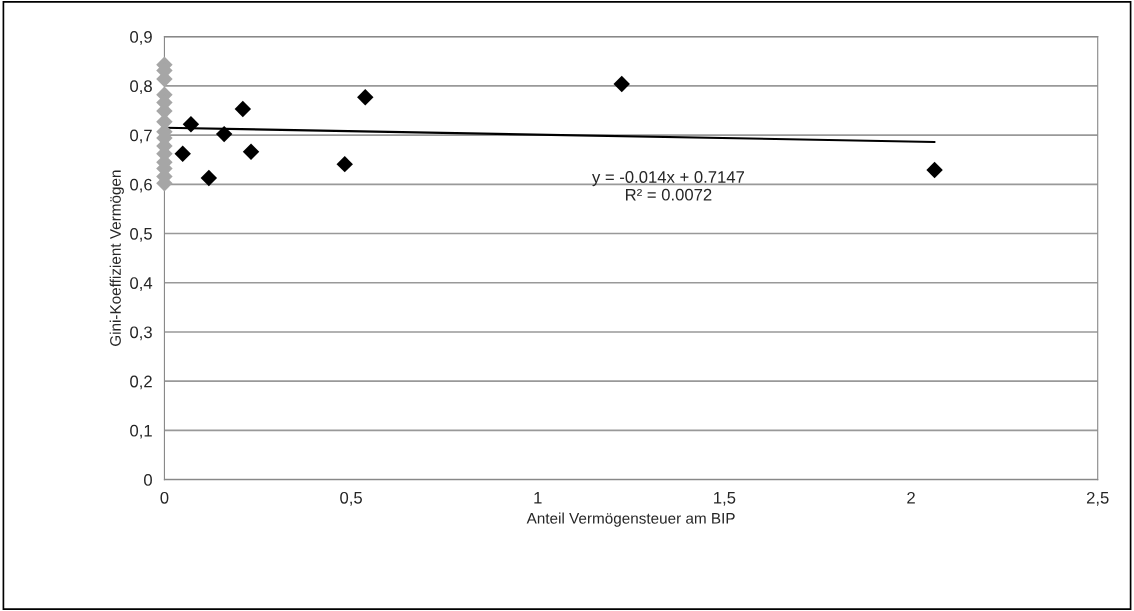  What do you see at coordinates (668, 179) in the screenshot?
I see `annotation: y = -0.014x + 0.7147` at bounding box center [668, 179].